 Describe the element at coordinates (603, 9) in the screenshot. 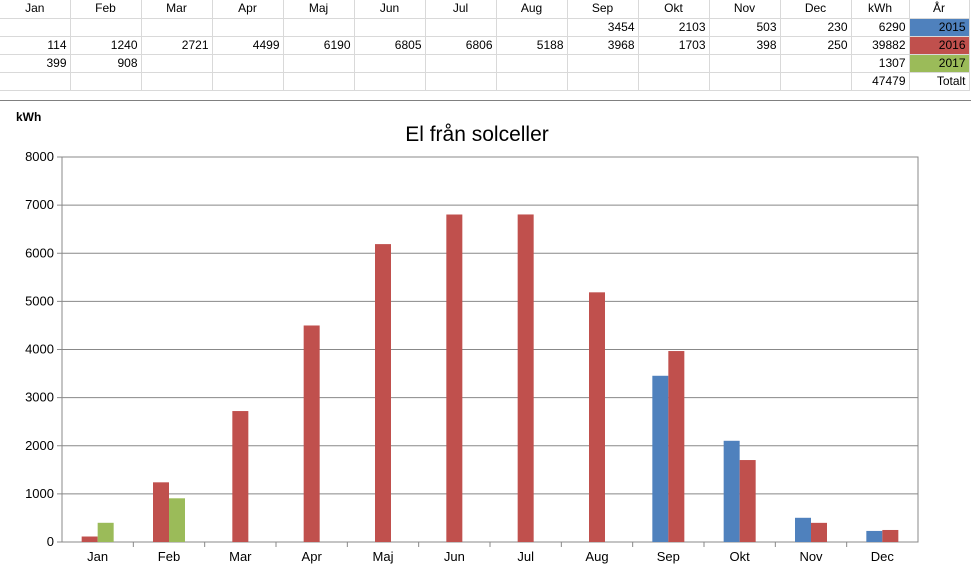

I see `month-header: Sep` at that location.